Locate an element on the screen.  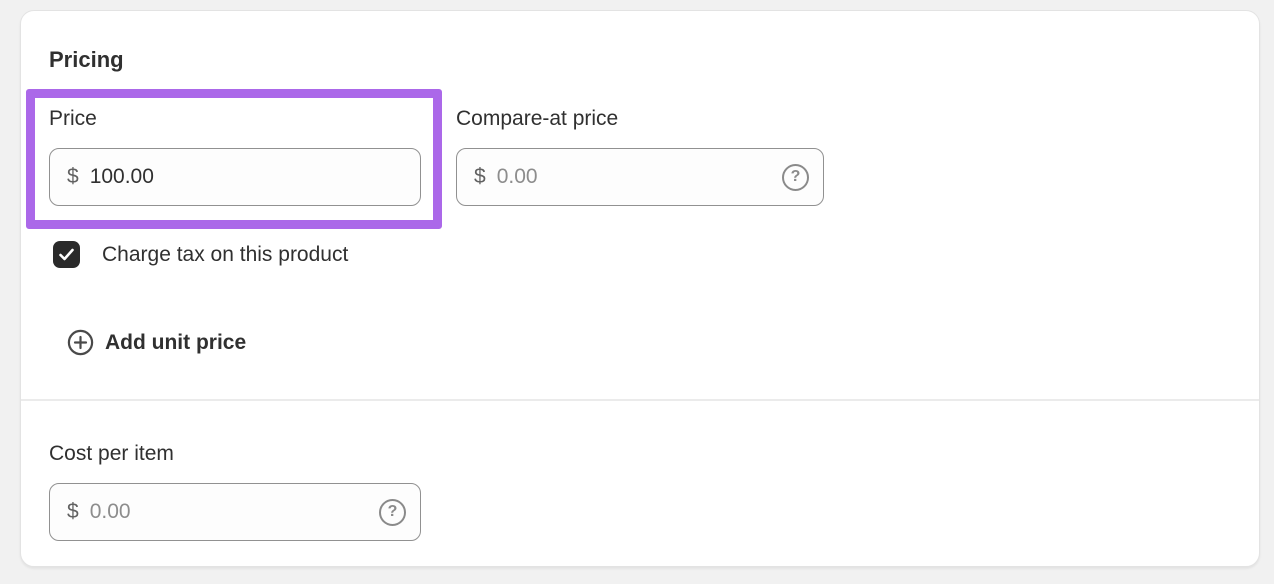
cost-per-item-label: Cost per item is located at coordinates (111, 453).